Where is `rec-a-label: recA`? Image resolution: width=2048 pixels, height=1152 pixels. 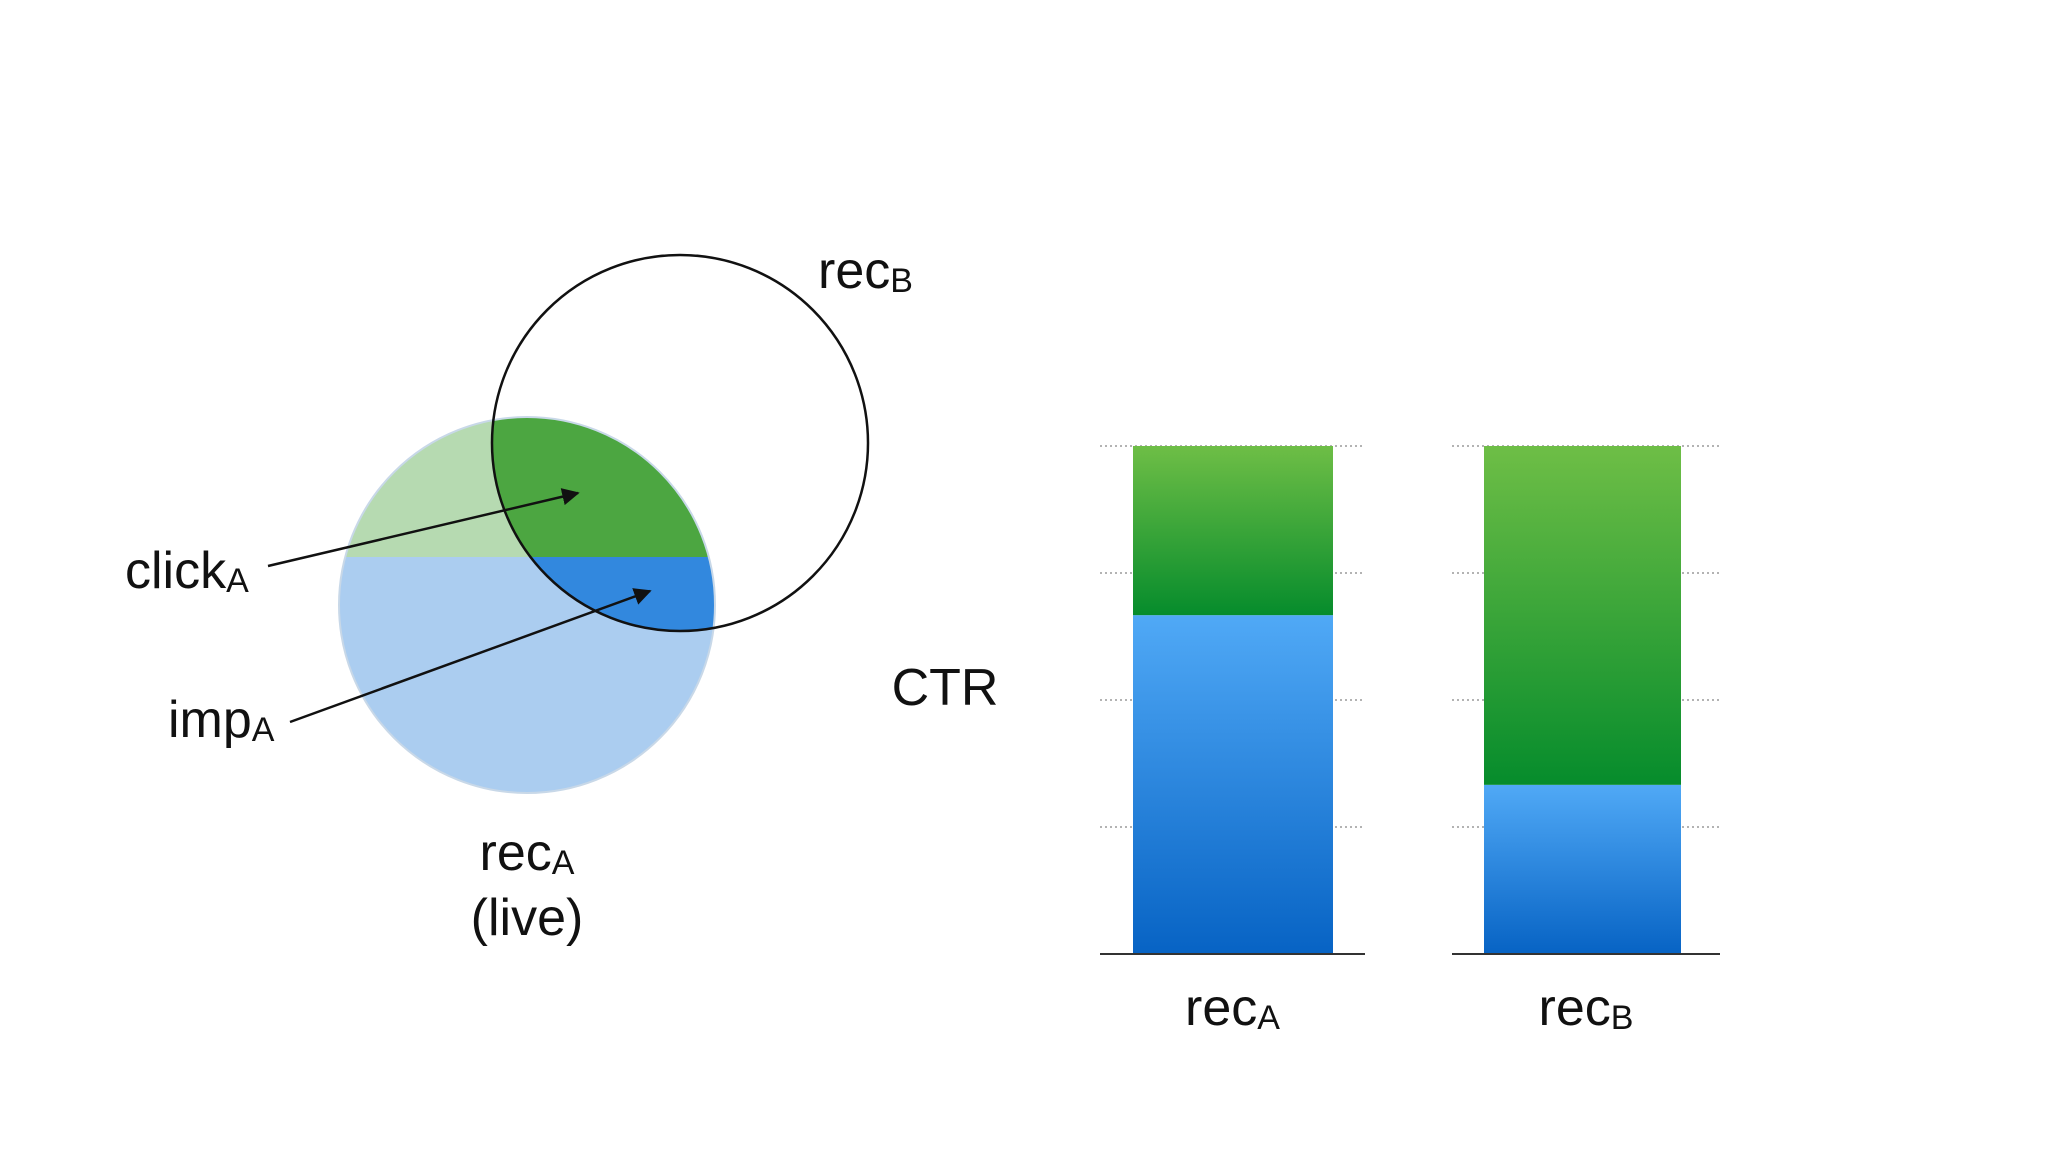
rec-a-label: recA is located at coordinates (527, 853).